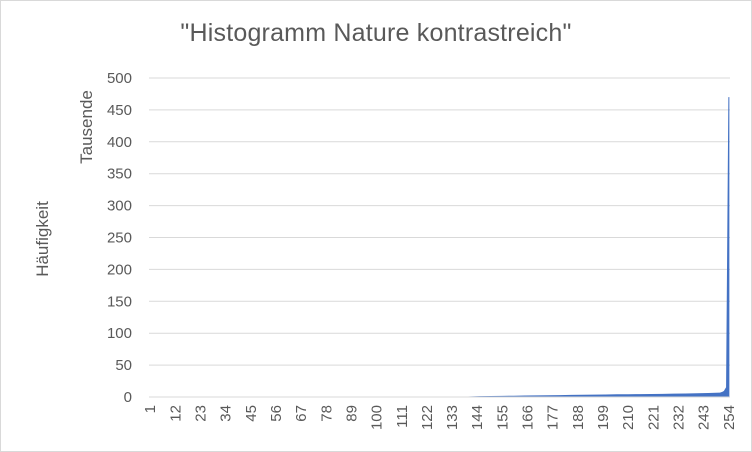 This screenshot has height=452, width=752. I want to click on y-tick-label: 500, so click(119, 78).